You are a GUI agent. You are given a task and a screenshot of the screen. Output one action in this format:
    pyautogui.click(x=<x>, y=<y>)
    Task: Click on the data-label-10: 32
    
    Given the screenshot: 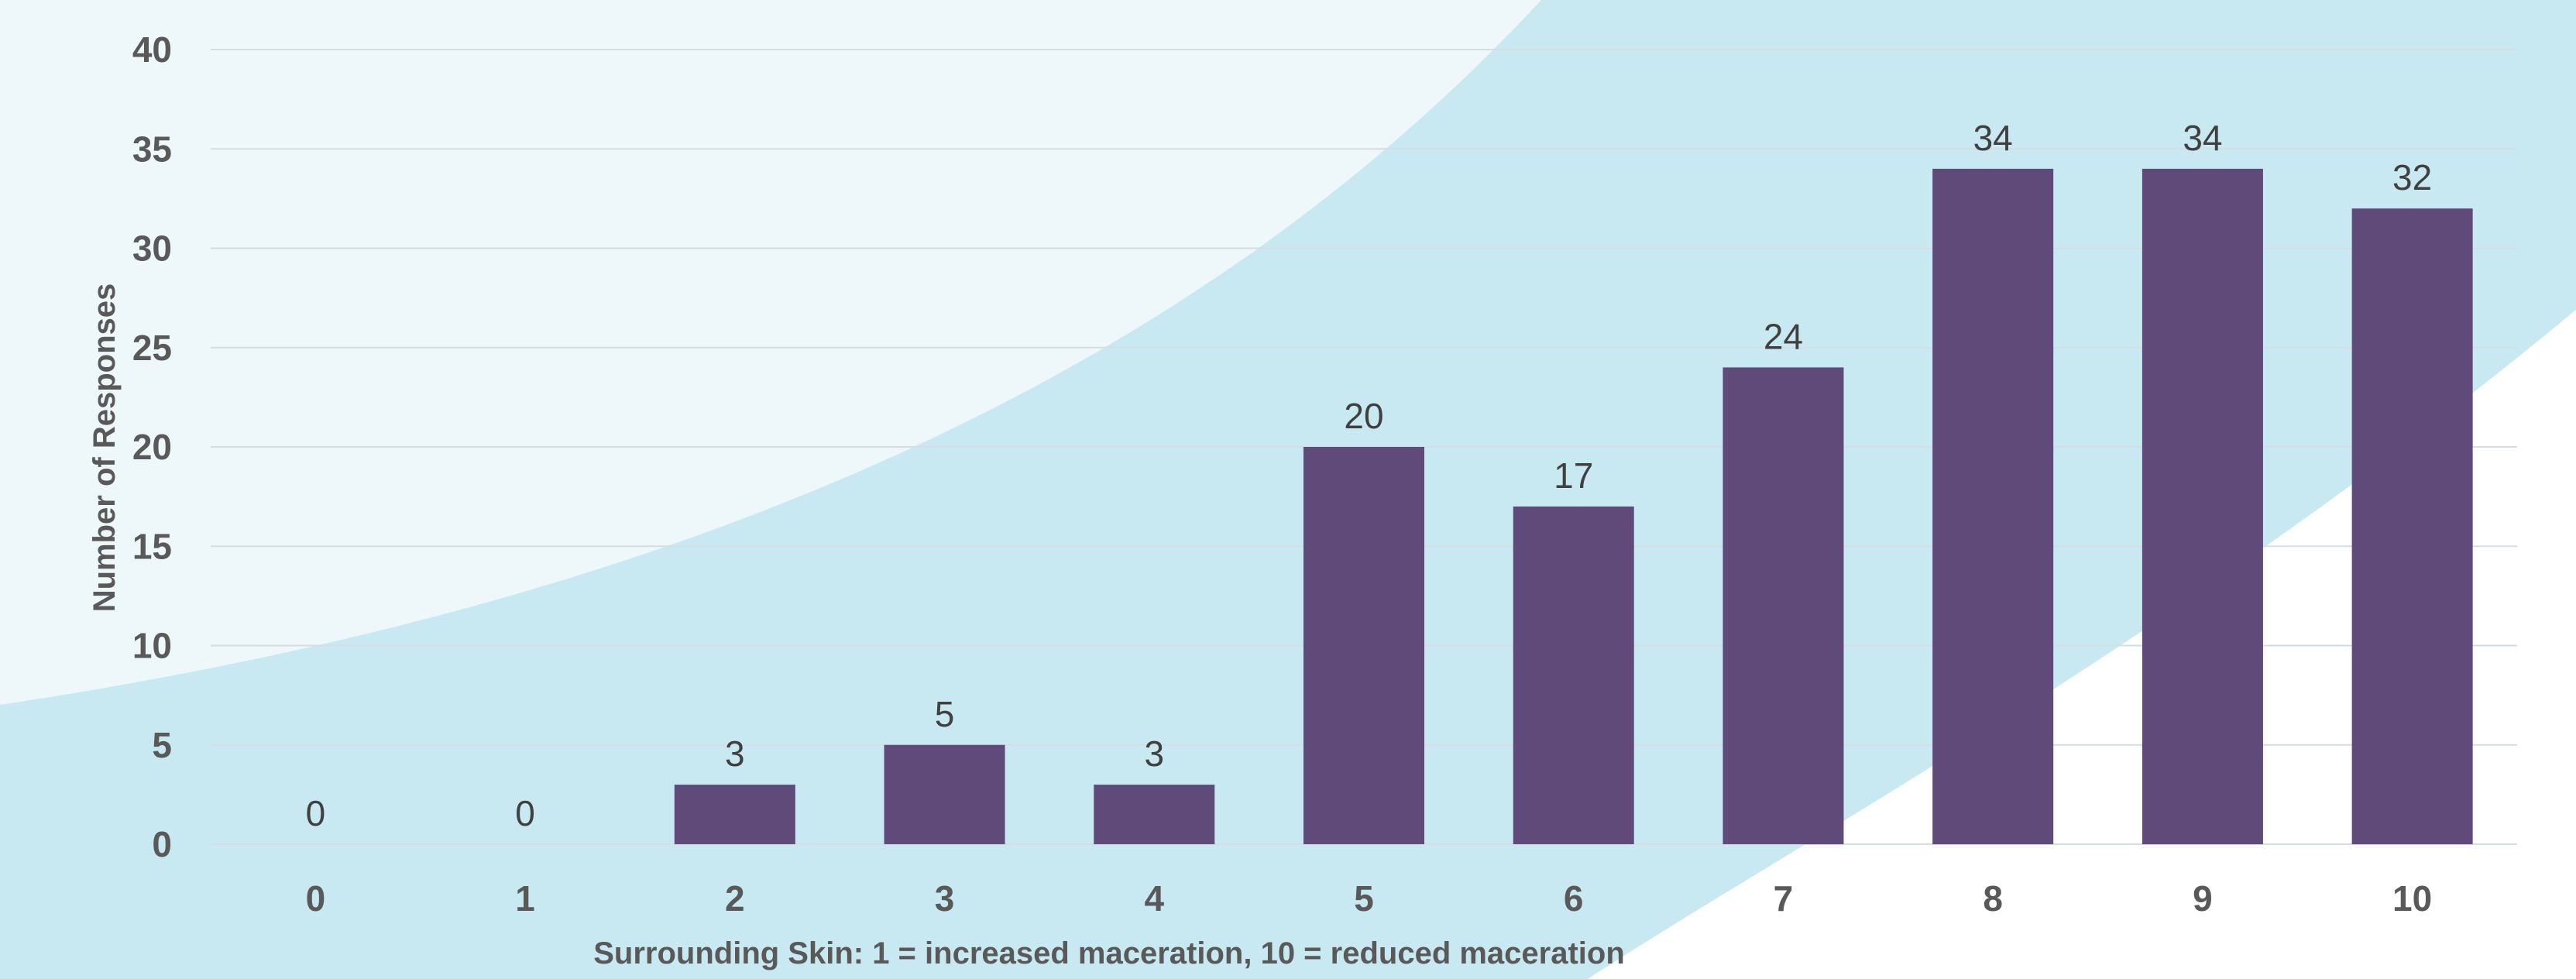 What is the action you would take?
    pyautogui.click(x=2412, y=177)
    